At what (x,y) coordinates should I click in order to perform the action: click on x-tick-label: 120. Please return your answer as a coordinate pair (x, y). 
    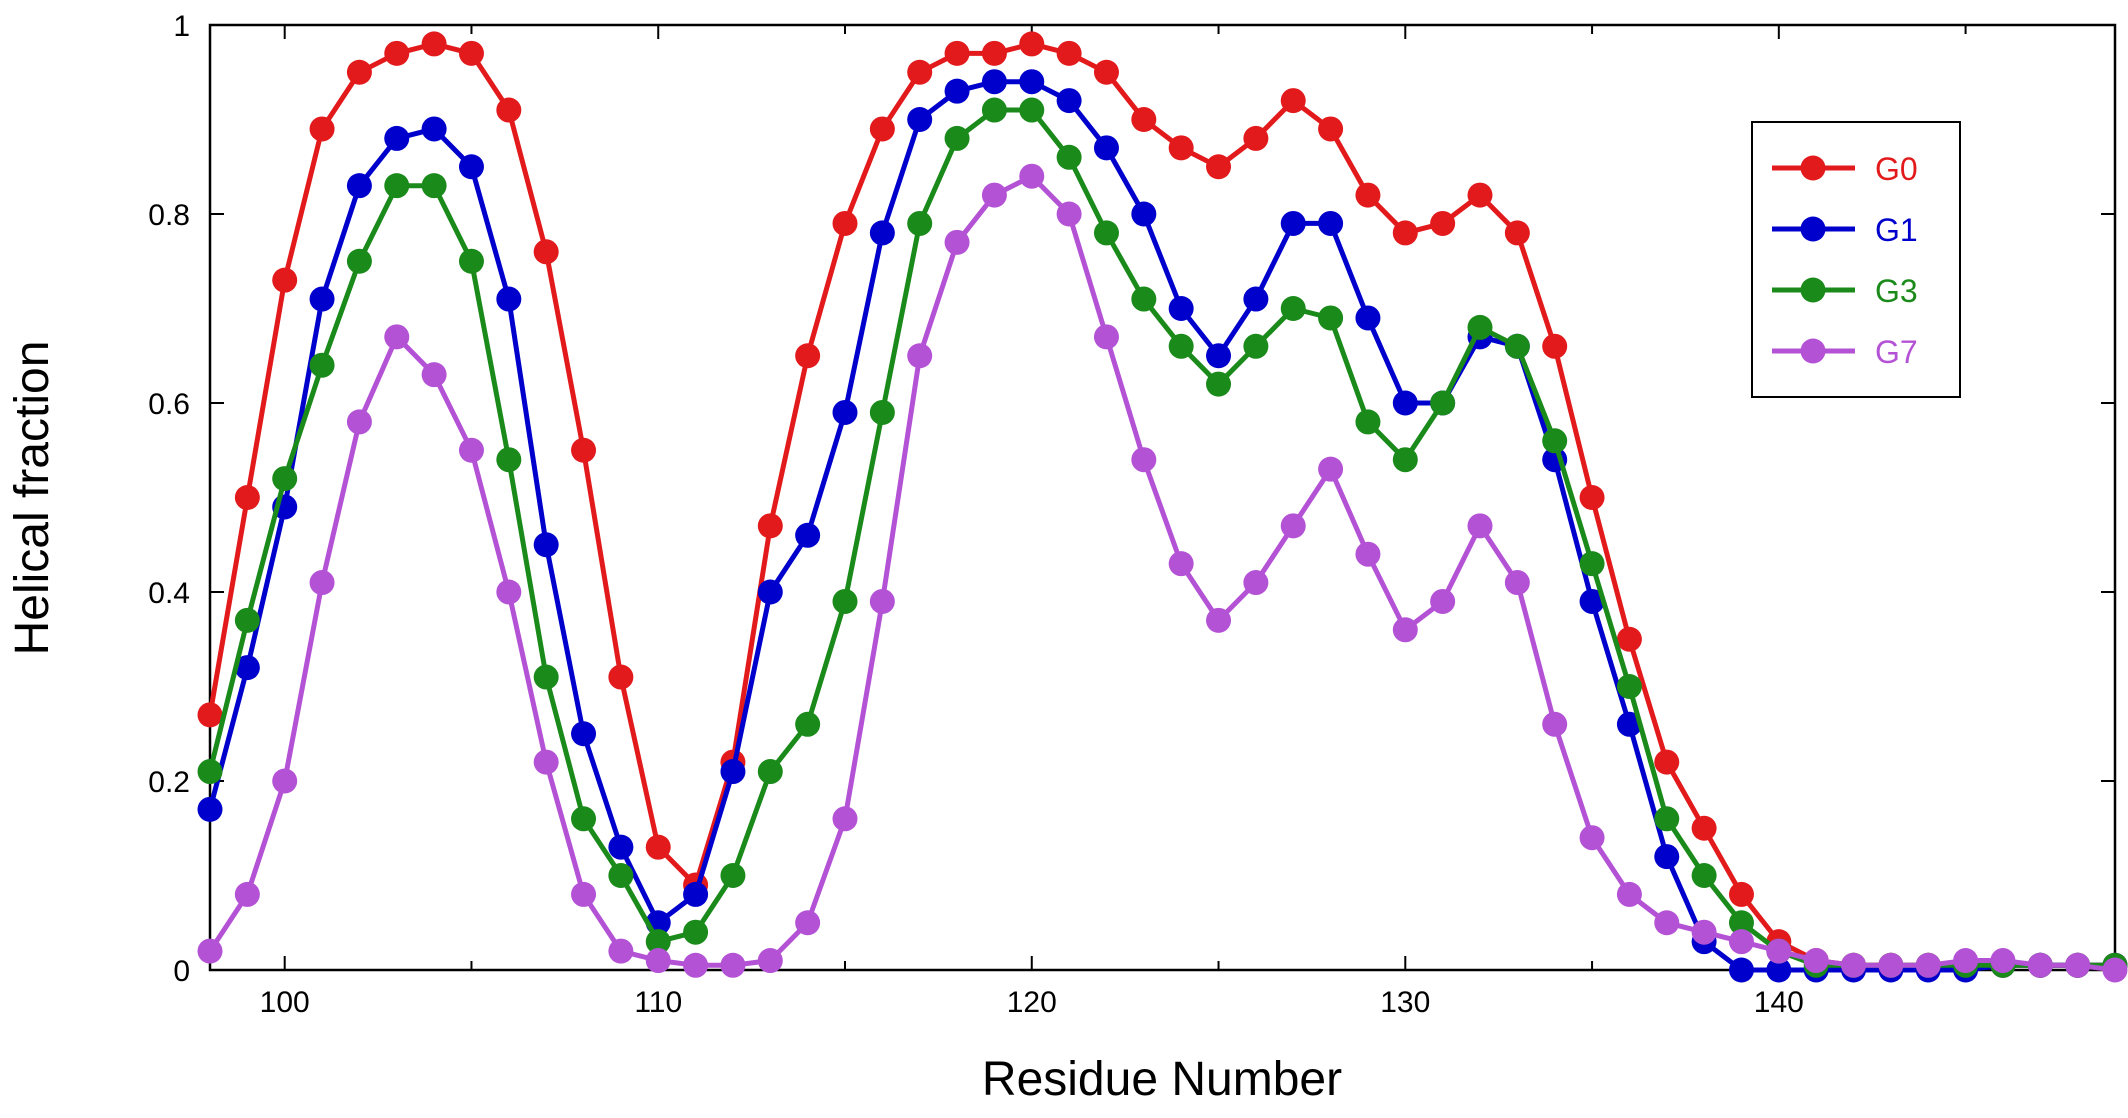
    Looking at the image, I should click on (1032, 1002).